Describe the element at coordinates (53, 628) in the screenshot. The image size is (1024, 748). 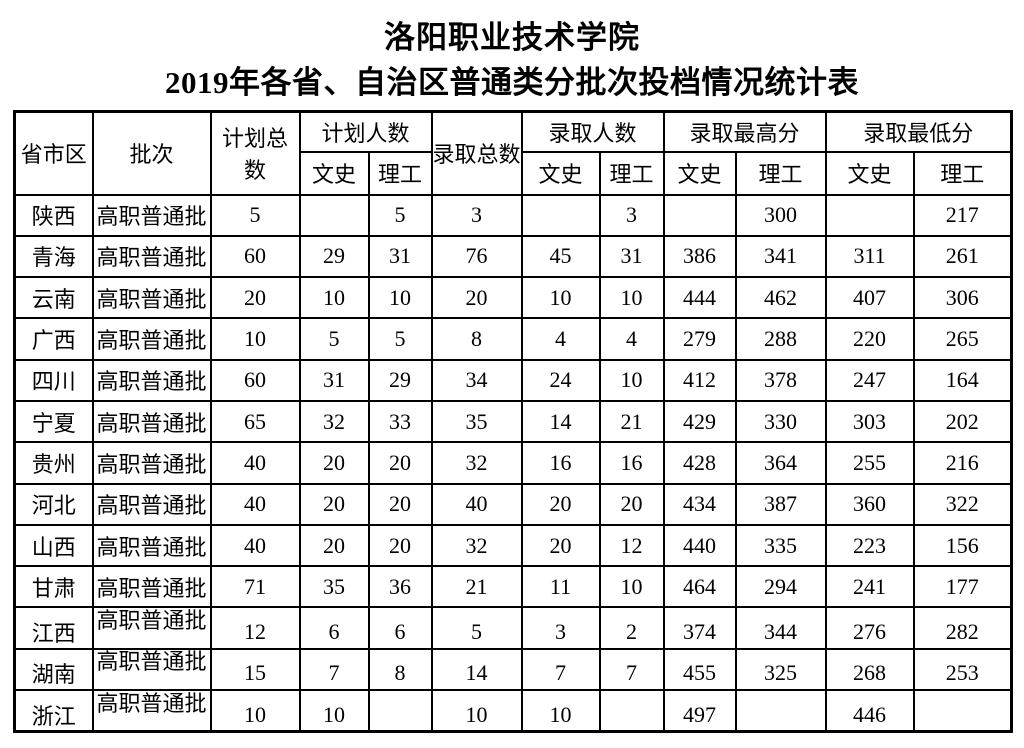
I see `cell-province: 江西` at that location.